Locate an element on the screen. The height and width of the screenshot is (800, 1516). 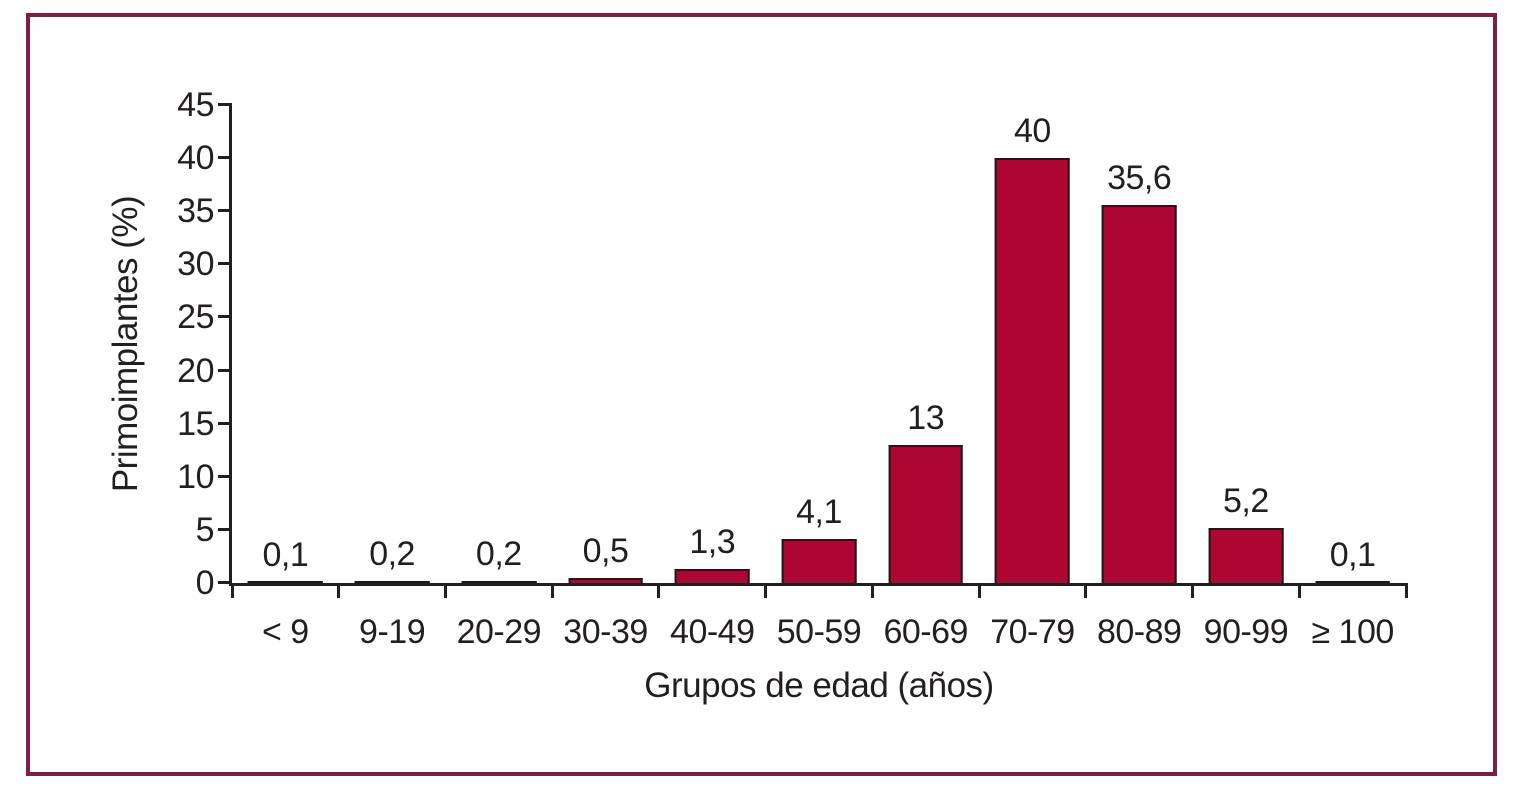
x-category-label: 80-89 is located at coordinates (1139, 632).